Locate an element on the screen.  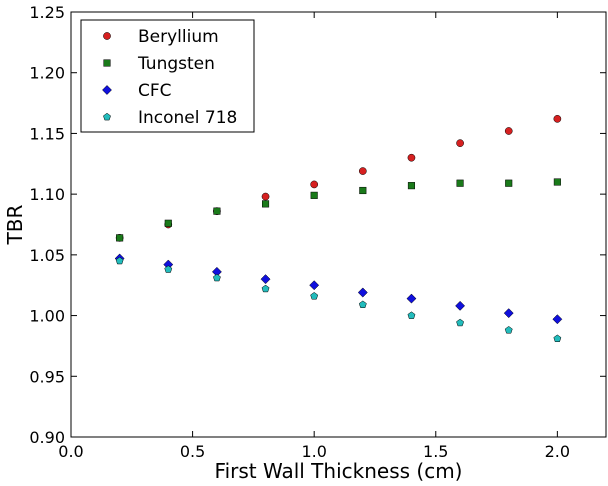
x-tick-label: 1.5 is located at coordinates (435, 451).